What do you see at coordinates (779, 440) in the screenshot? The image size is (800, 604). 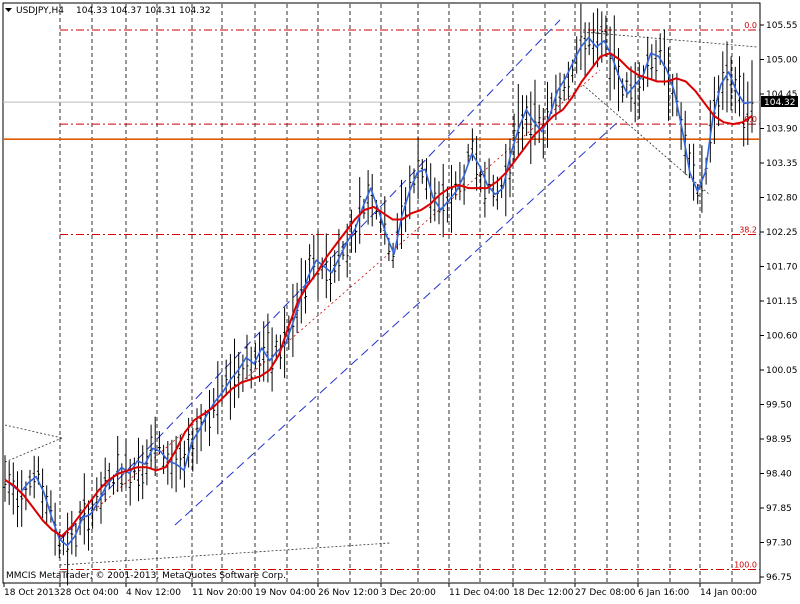 I see `y-tick-label-12: 98.95` at bounding box center [779, 440].